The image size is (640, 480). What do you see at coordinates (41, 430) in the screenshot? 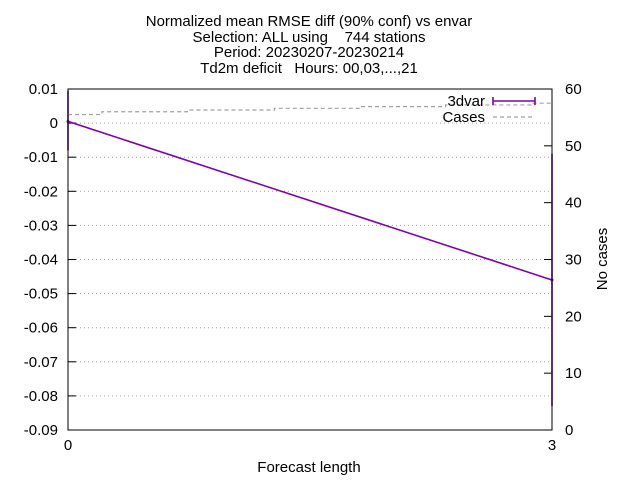
I see `y-tick-label: -0.09` at bounding box center [41, 430].